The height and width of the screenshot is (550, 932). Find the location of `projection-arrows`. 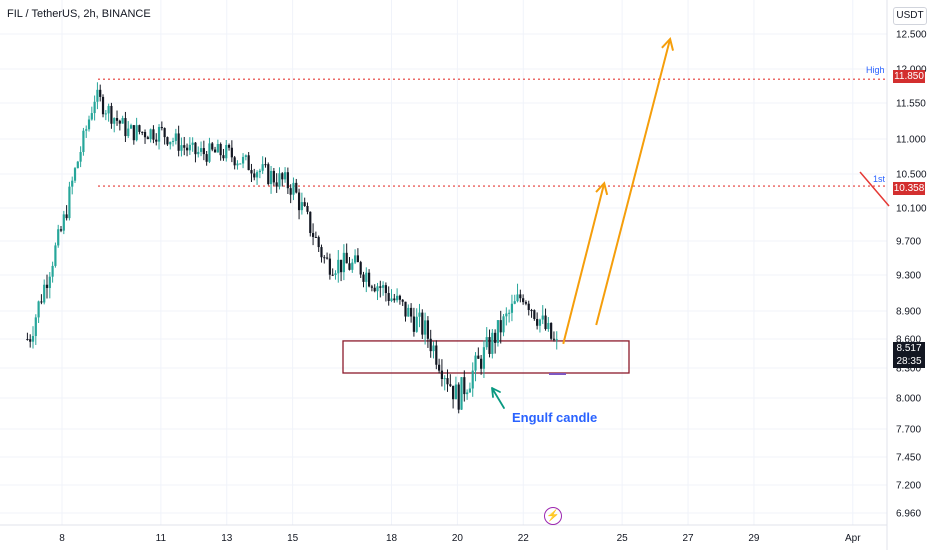

projection-arrows is located at coordinates (618, 190).